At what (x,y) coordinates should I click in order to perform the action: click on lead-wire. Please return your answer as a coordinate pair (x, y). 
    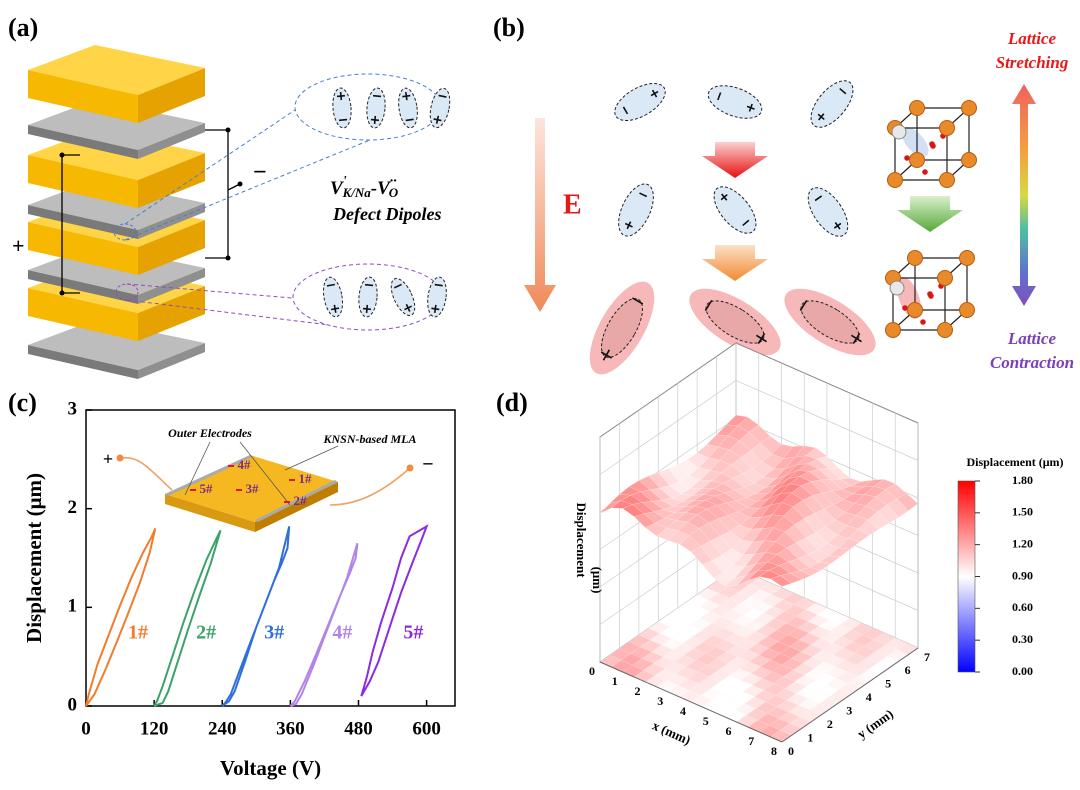
    Looking at the image, I should click on (370, 486).